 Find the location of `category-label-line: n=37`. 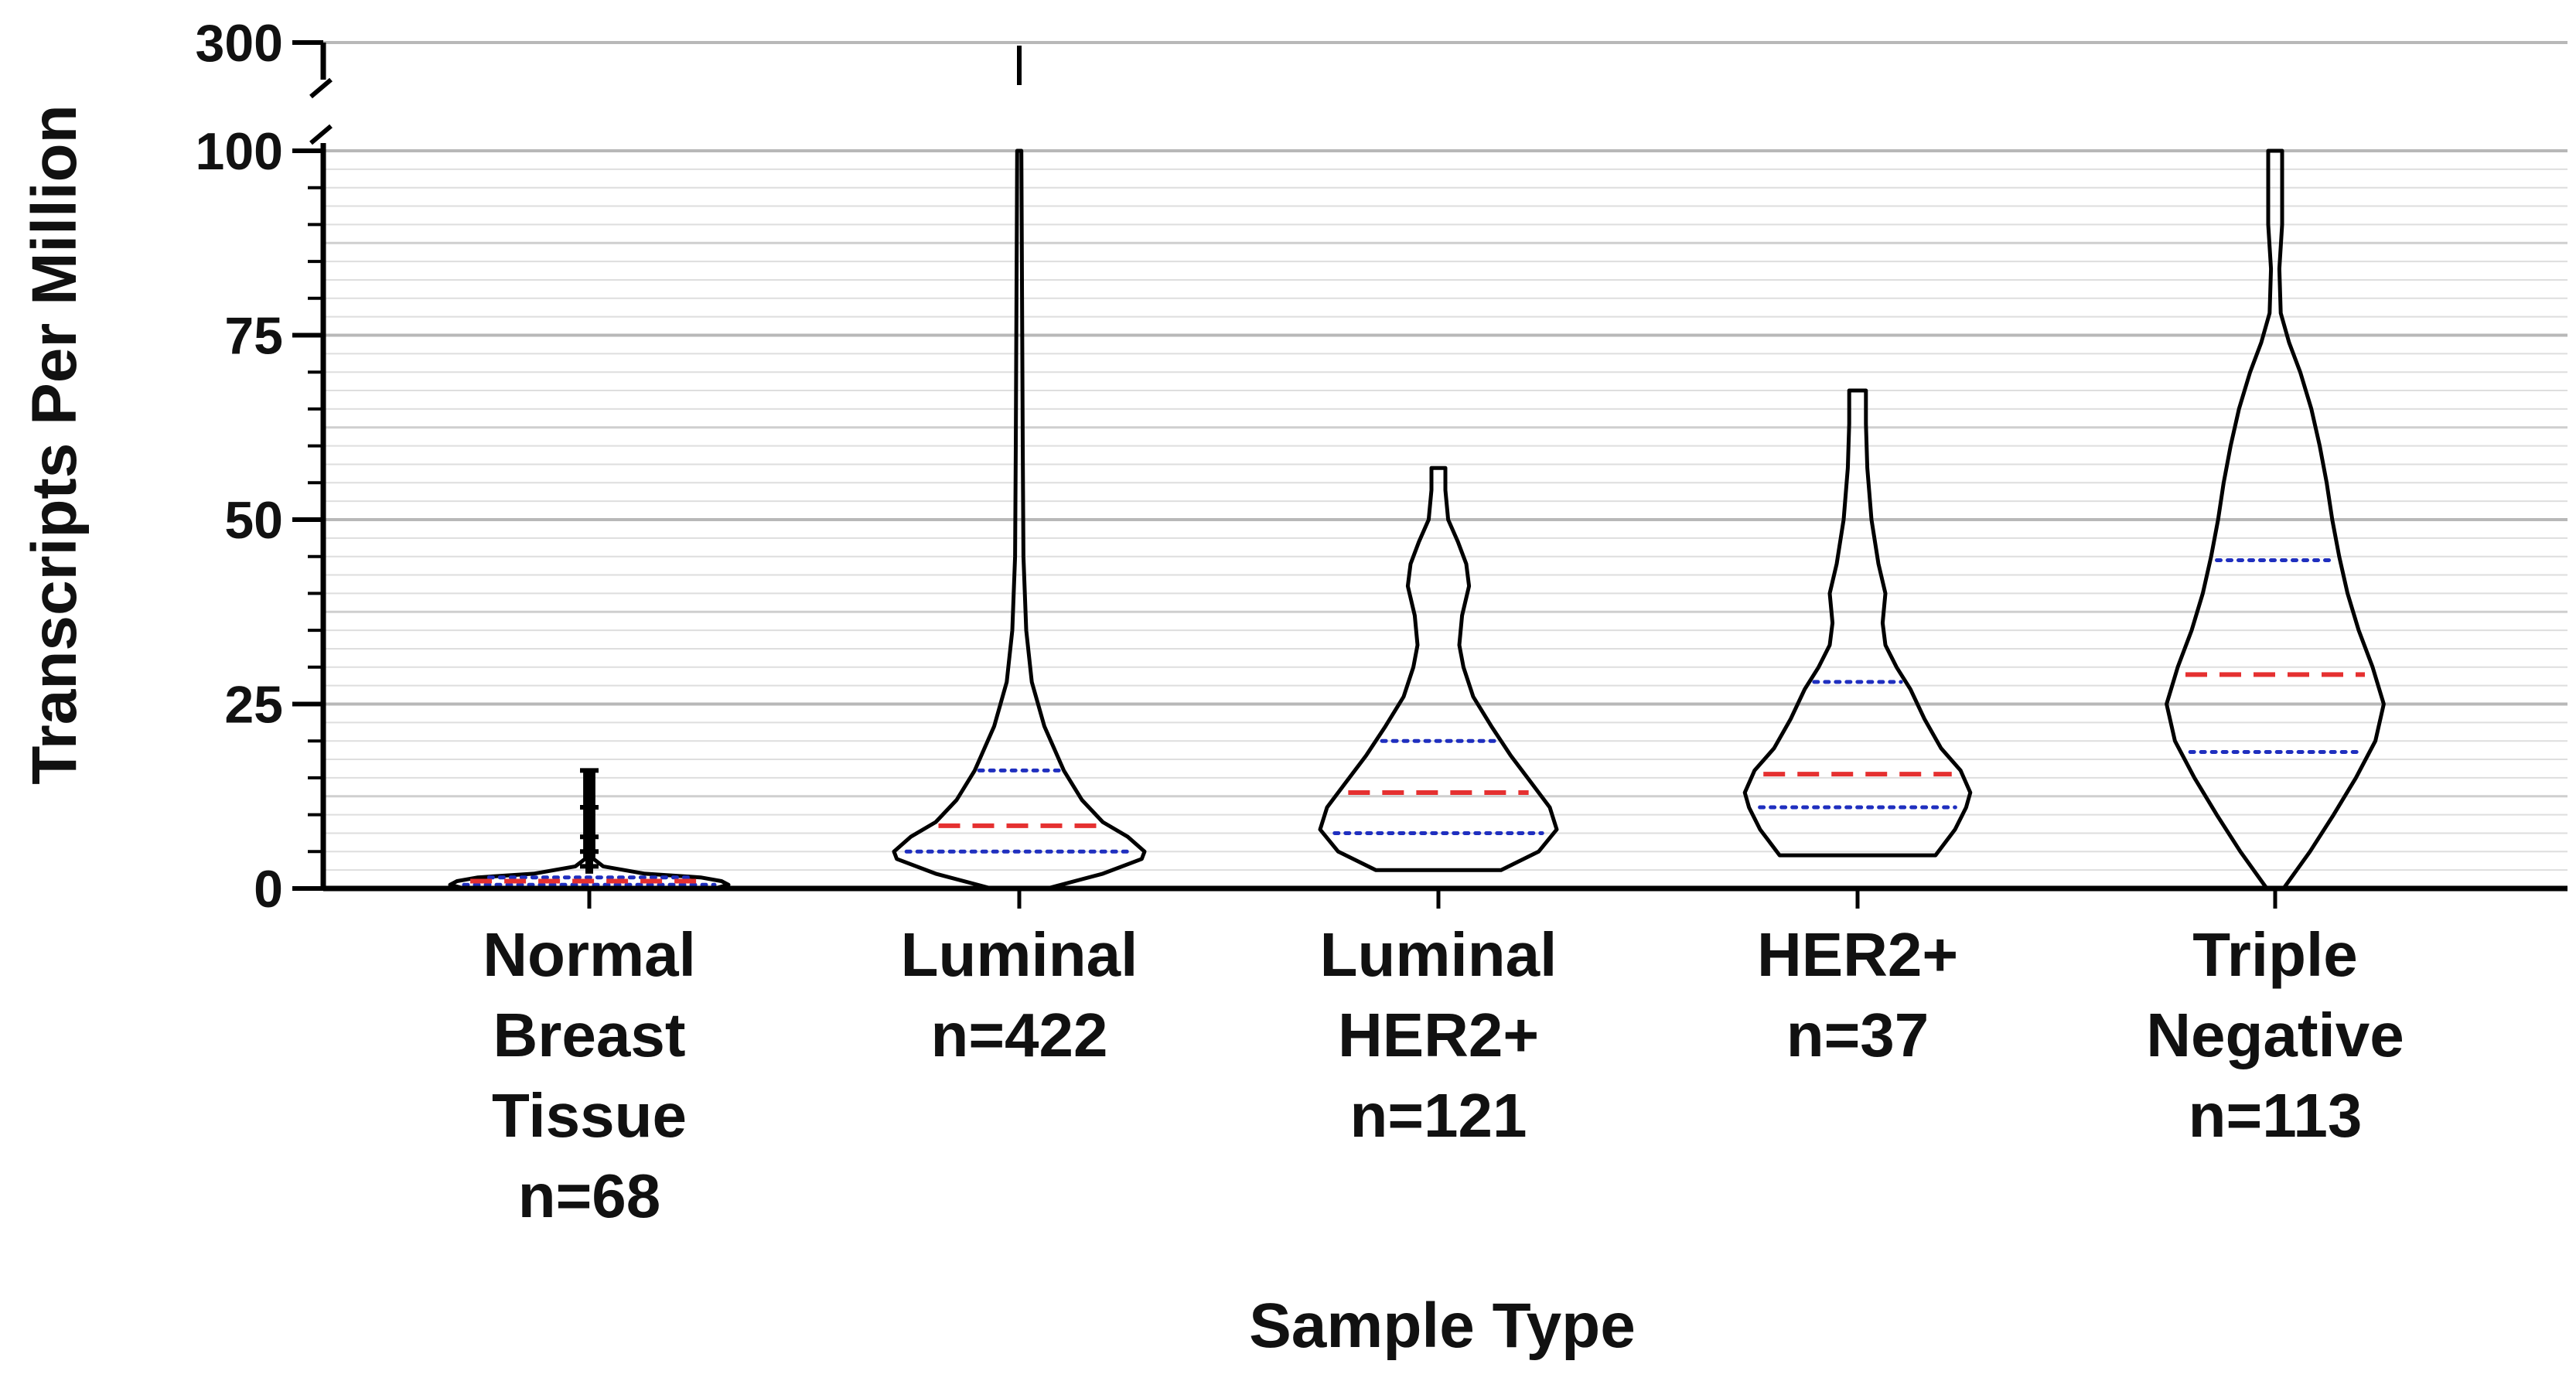

category-label-line: n=37 is located at coordinates (1858, 1035).